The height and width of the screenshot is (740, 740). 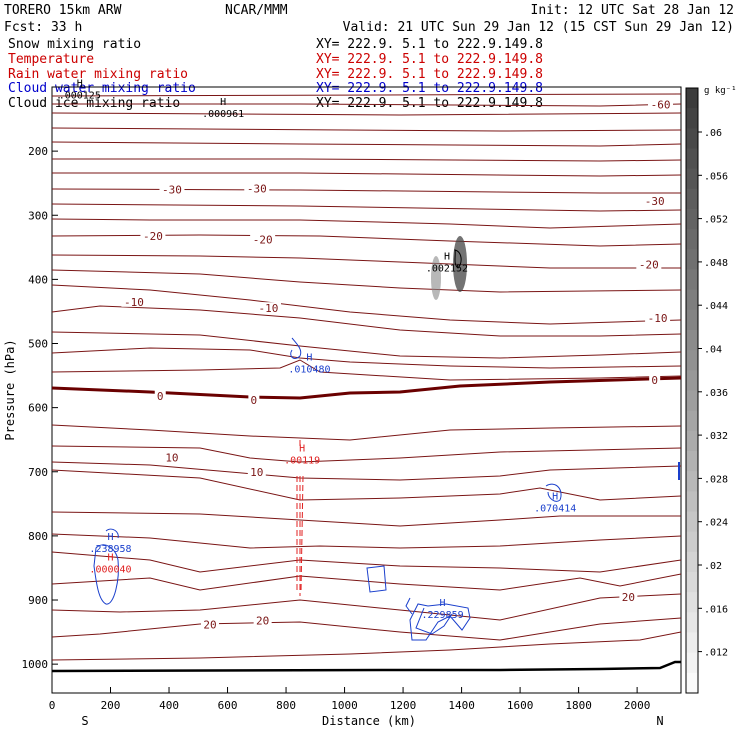 What do you see at coordinates (716, 306) in the screenshot?
I see `colorbar-tick-label: .044` at bounding box center [716, 306].